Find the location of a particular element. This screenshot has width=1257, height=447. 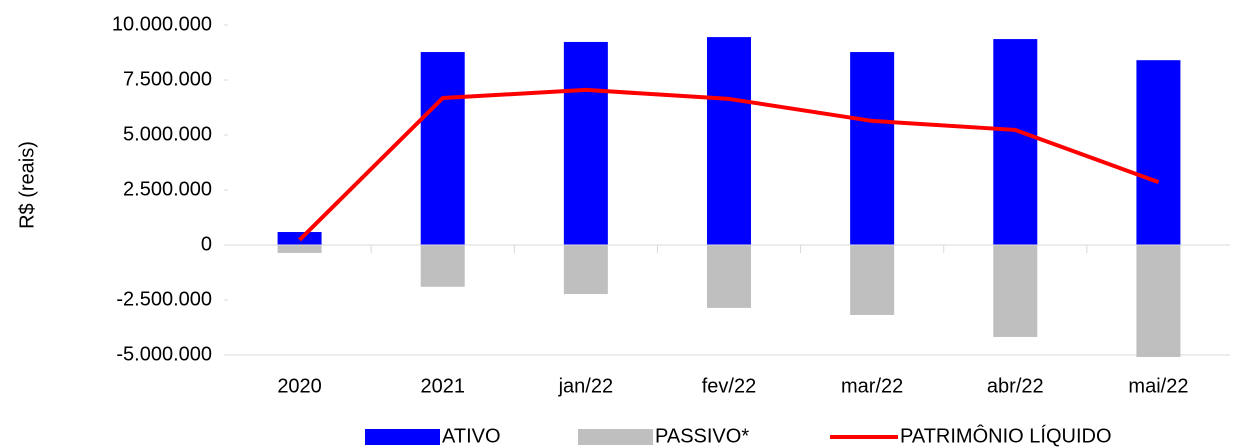

y-tick-label: 5.000.000 is located at coordinates (167, 134).